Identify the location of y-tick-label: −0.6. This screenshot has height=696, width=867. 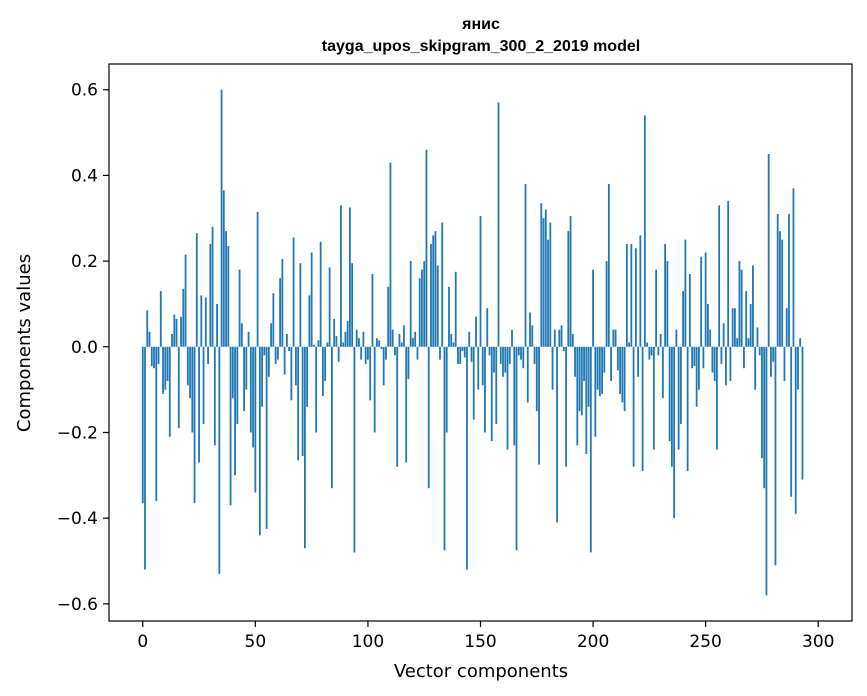
(77, 605).